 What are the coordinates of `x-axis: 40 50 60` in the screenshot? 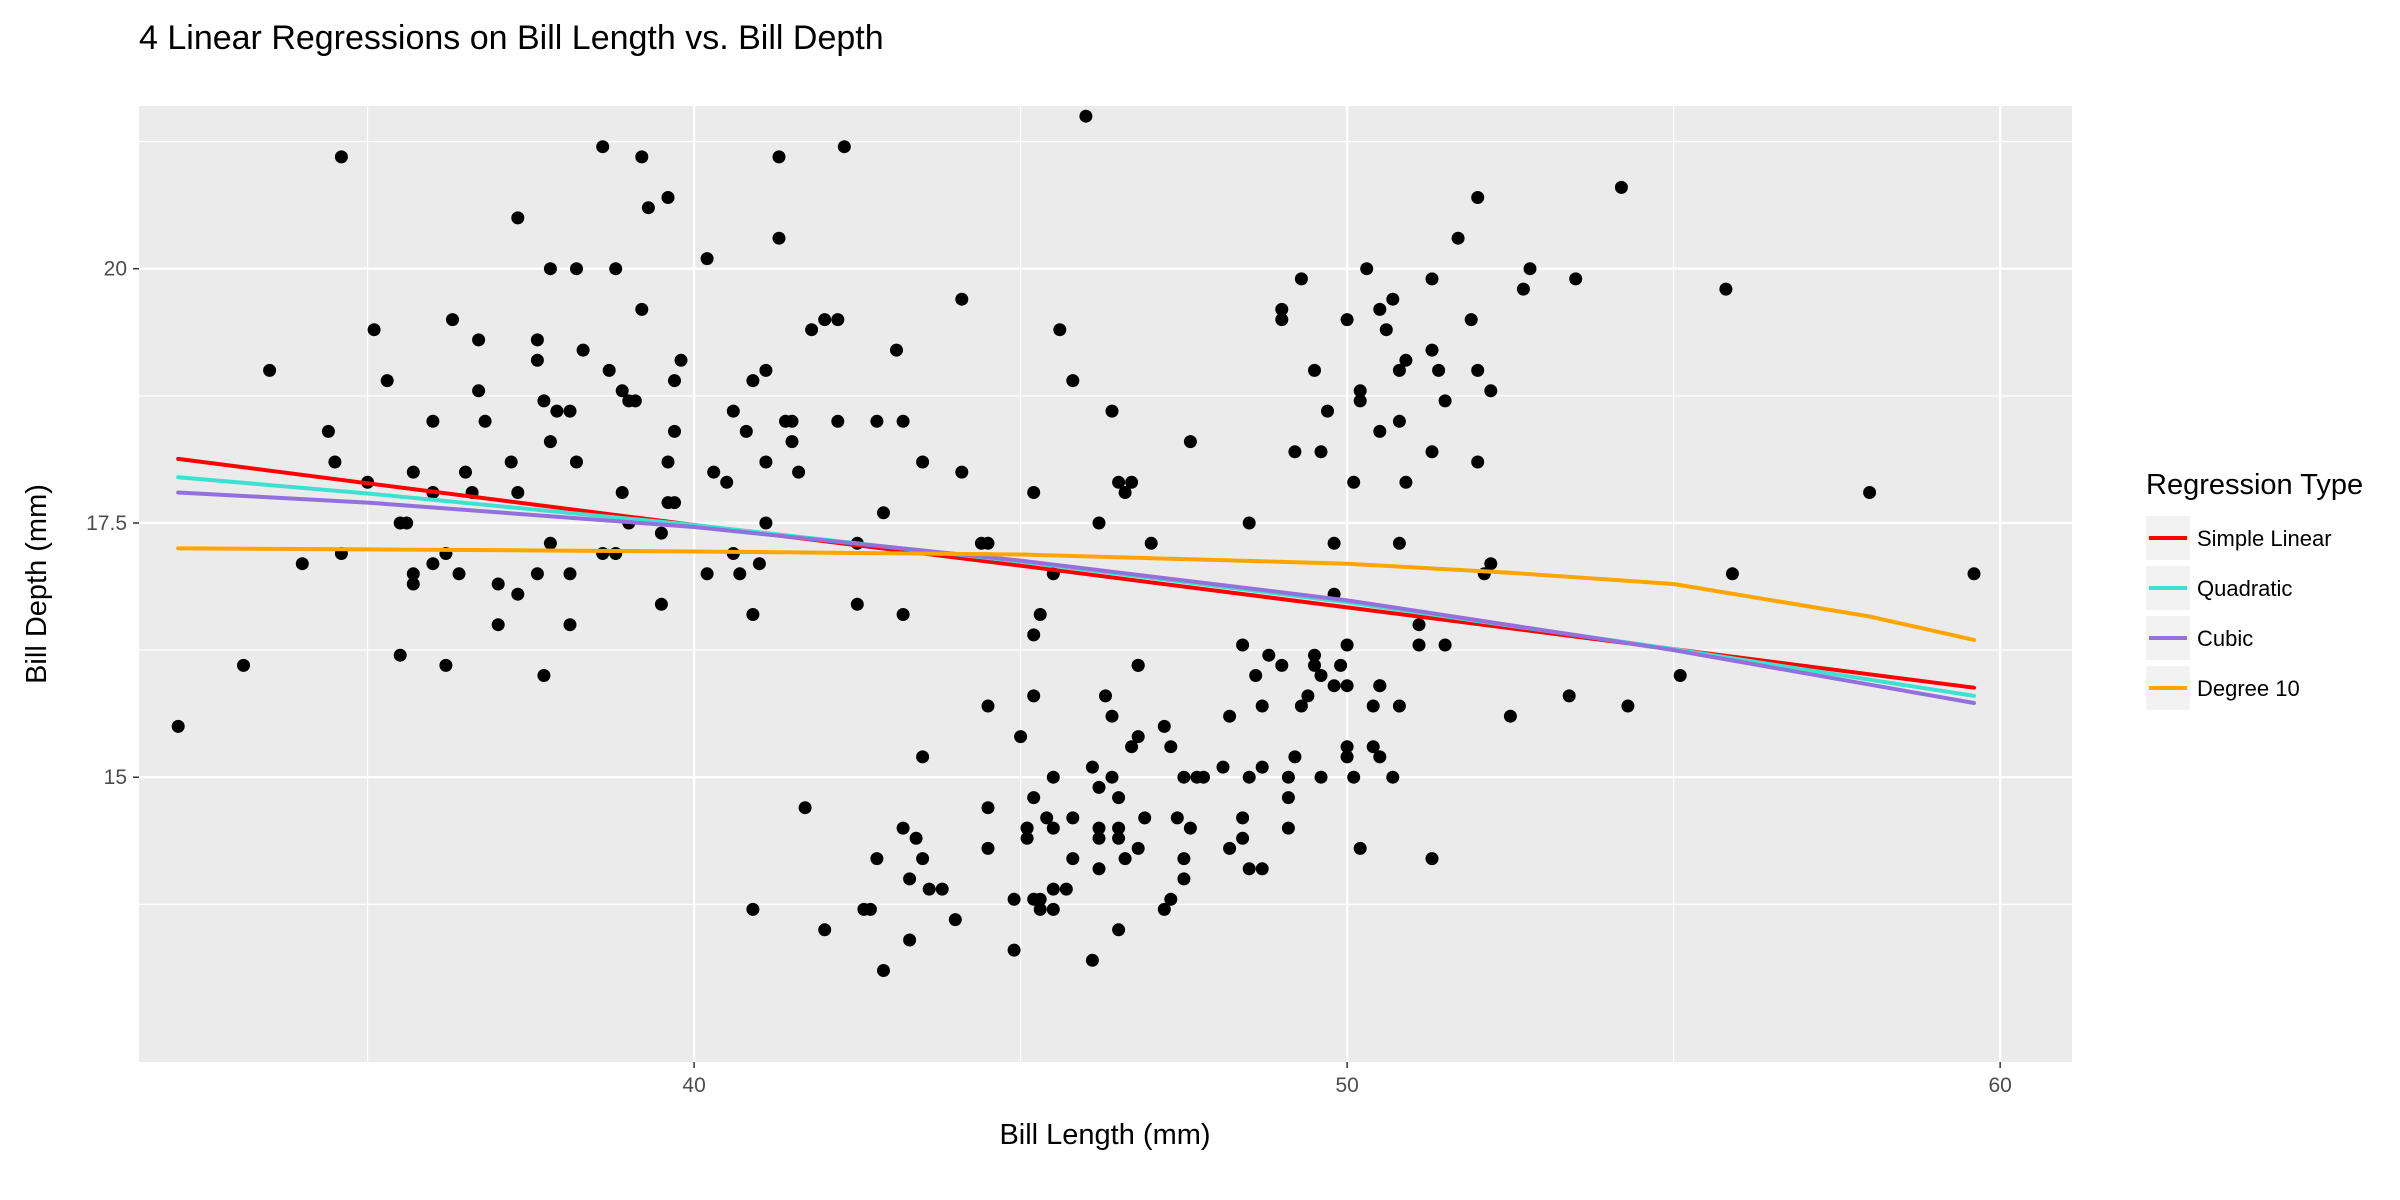 It's located at (1347, 1079).